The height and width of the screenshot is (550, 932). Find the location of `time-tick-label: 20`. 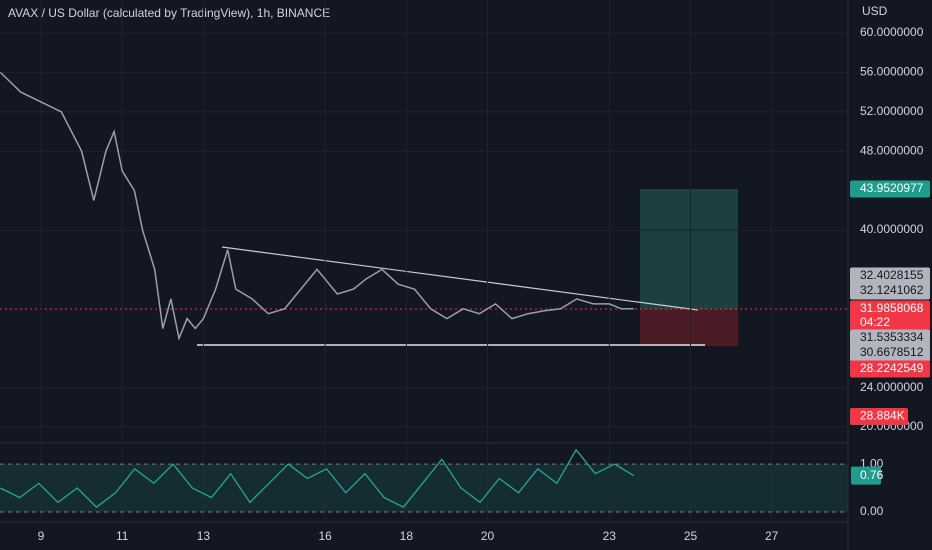

time-tick-label: 20 is located at coordinates (488, 536).